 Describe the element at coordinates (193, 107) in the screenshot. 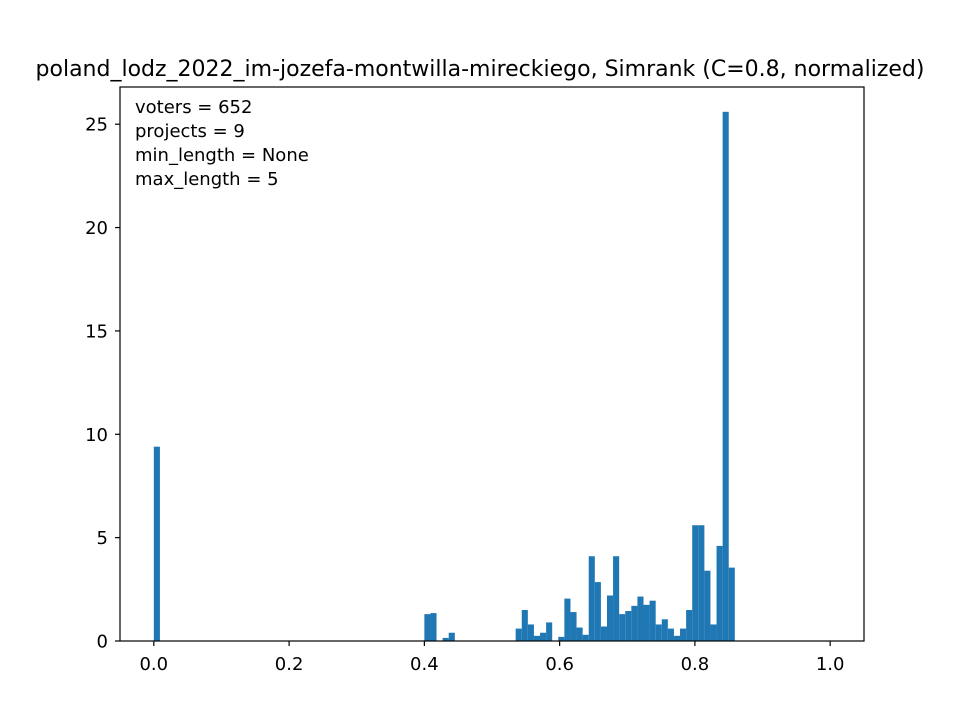

I see `stats-annotation-line: voters = 652` at that location.